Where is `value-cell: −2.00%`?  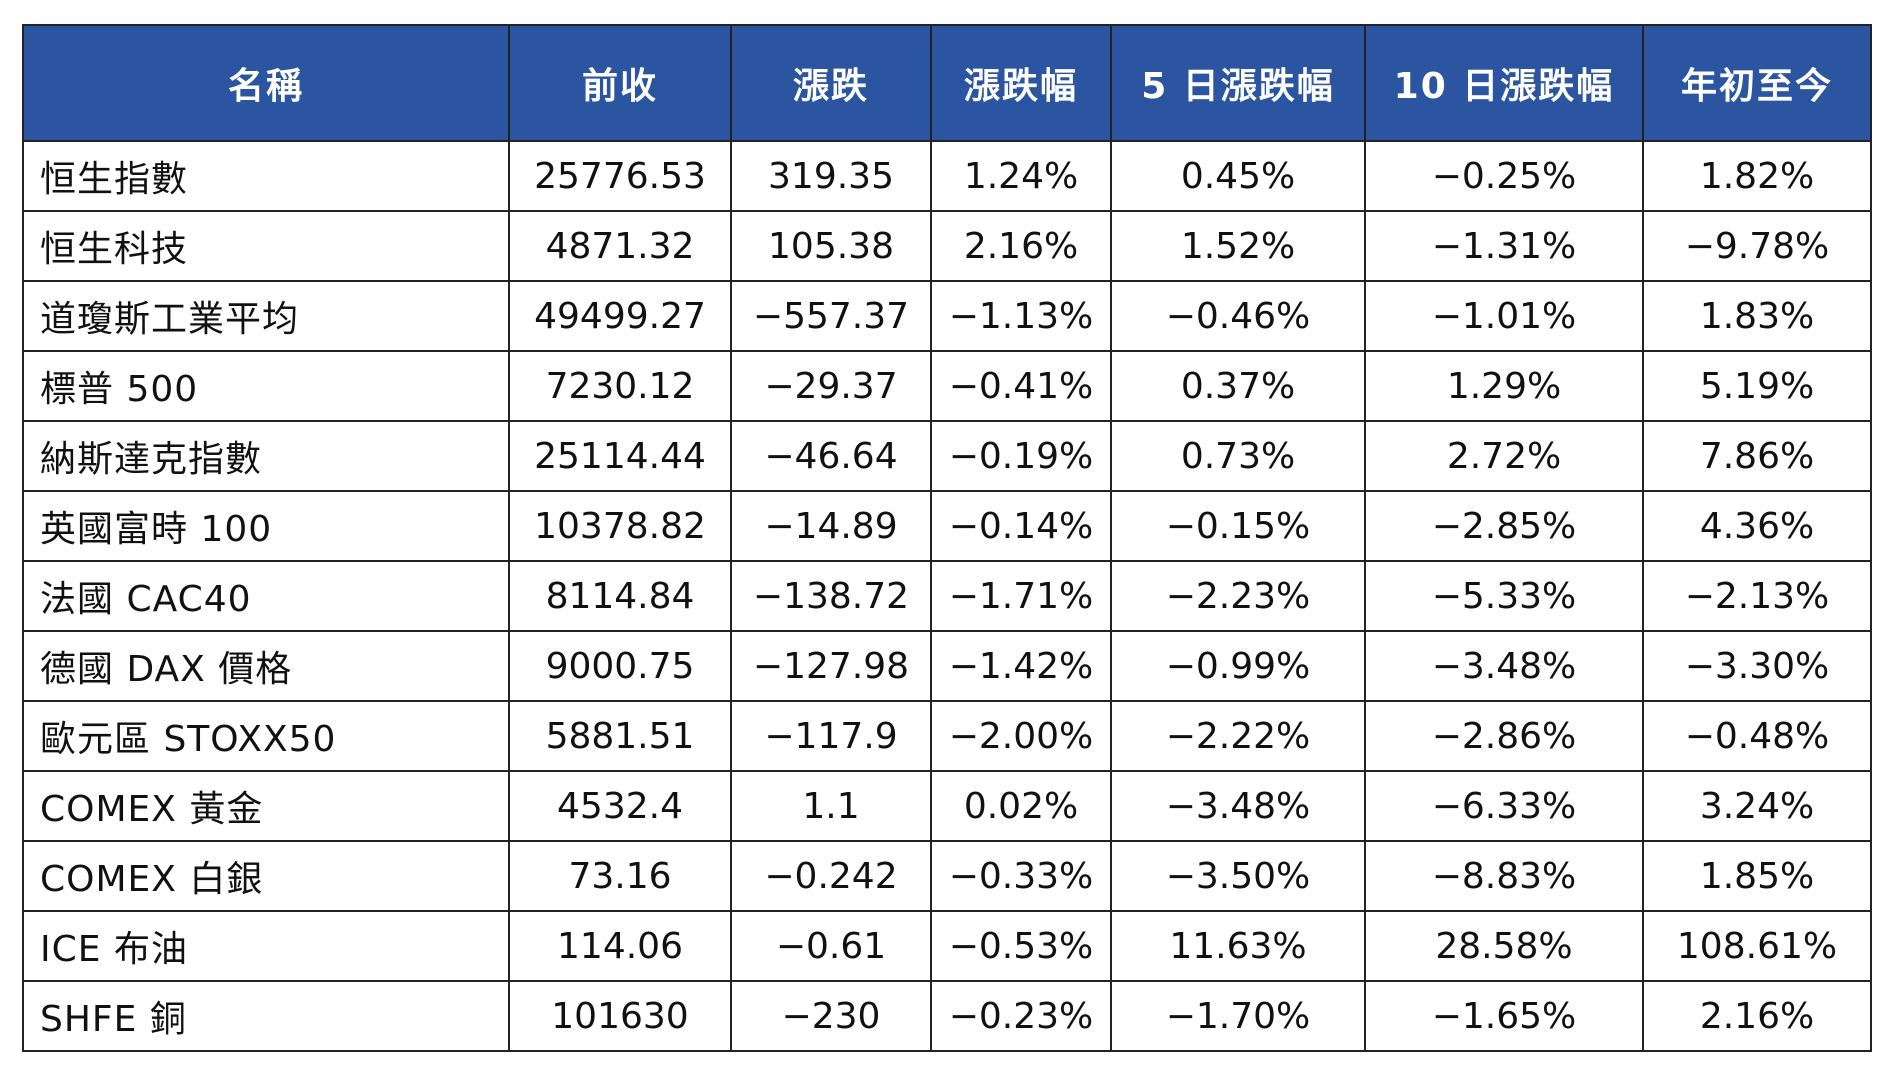 value-cell: −2.00% is located at coordinates (1021, 736).